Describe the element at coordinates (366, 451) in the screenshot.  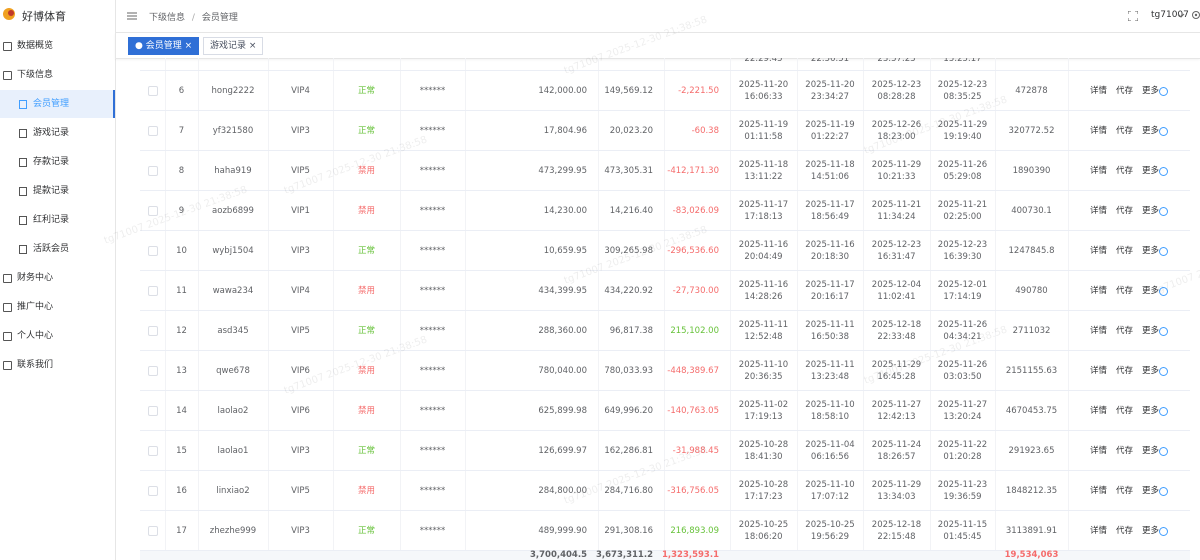
I see `cell-status: 正常` at that location.